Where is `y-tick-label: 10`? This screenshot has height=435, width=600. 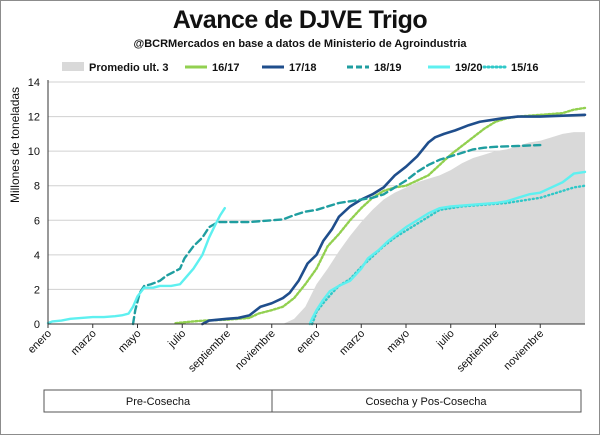
y-tick-label: 10 is located at coordinates (34, 152).